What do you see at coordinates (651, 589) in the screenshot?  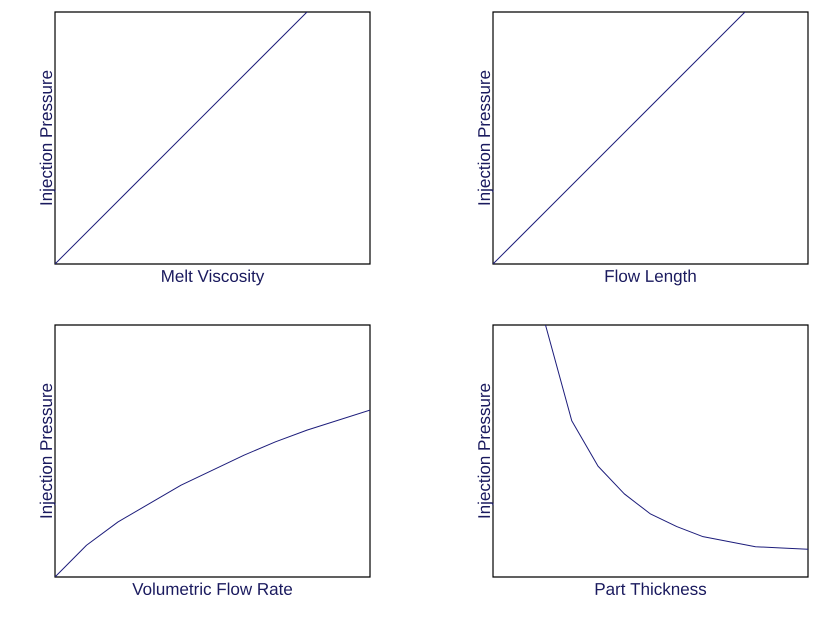 I see `x-axis-title: Part Thickness` at bounding box center [651, 589].